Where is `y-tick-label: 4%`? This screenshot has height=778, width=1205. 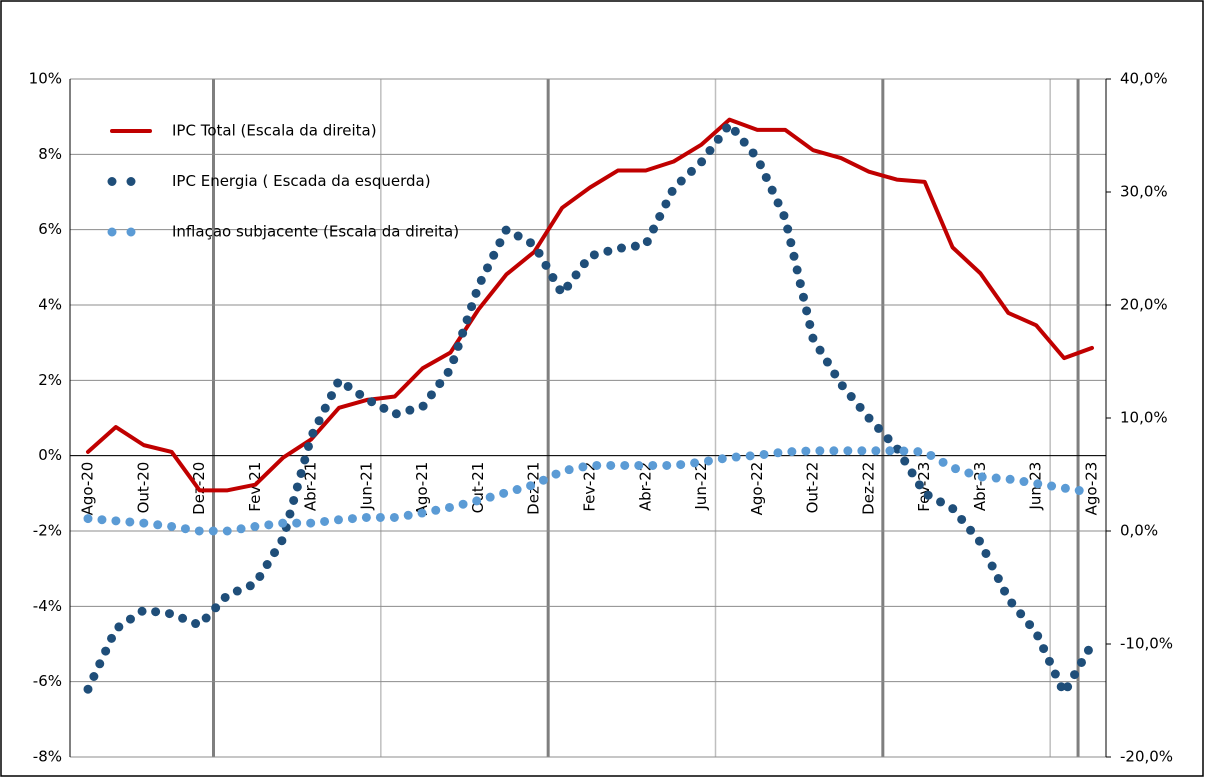
y-tick-label: 4% is located at coordinates (50, 305).